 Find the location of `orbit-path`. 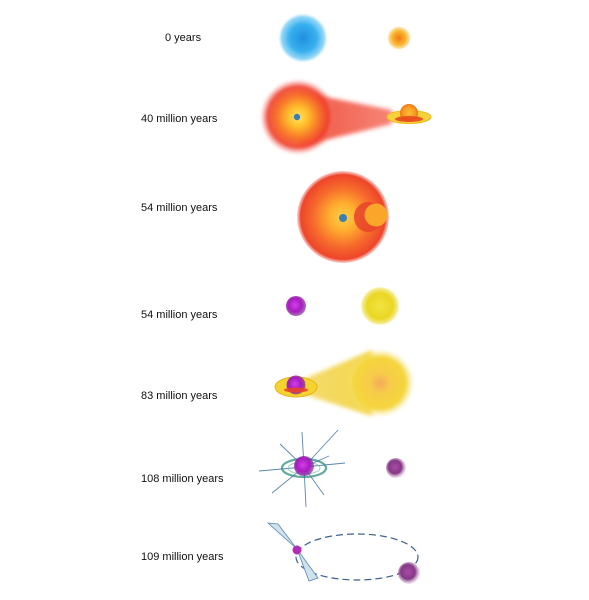

orbit-path is located at coordinates (357, 557).